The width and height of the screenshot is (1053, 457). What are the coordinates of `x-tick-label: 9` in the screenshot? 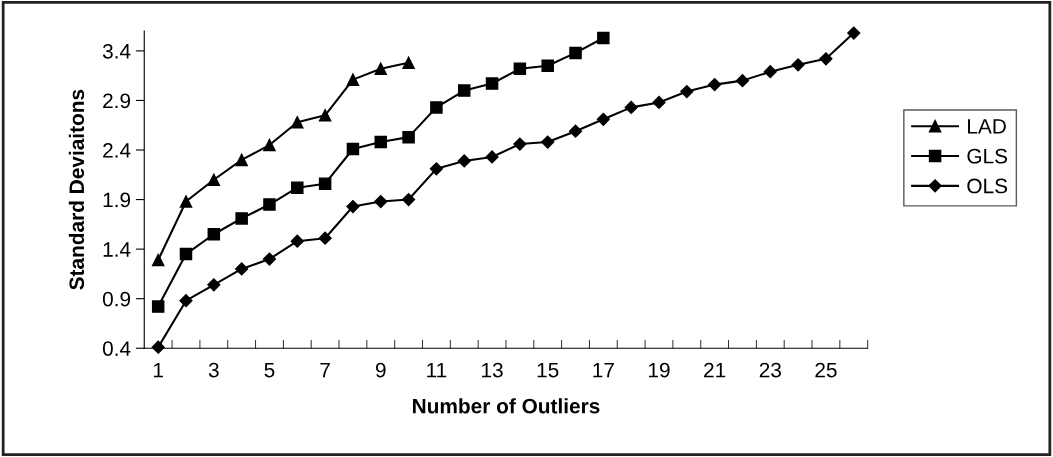 It's located at (380, 370).